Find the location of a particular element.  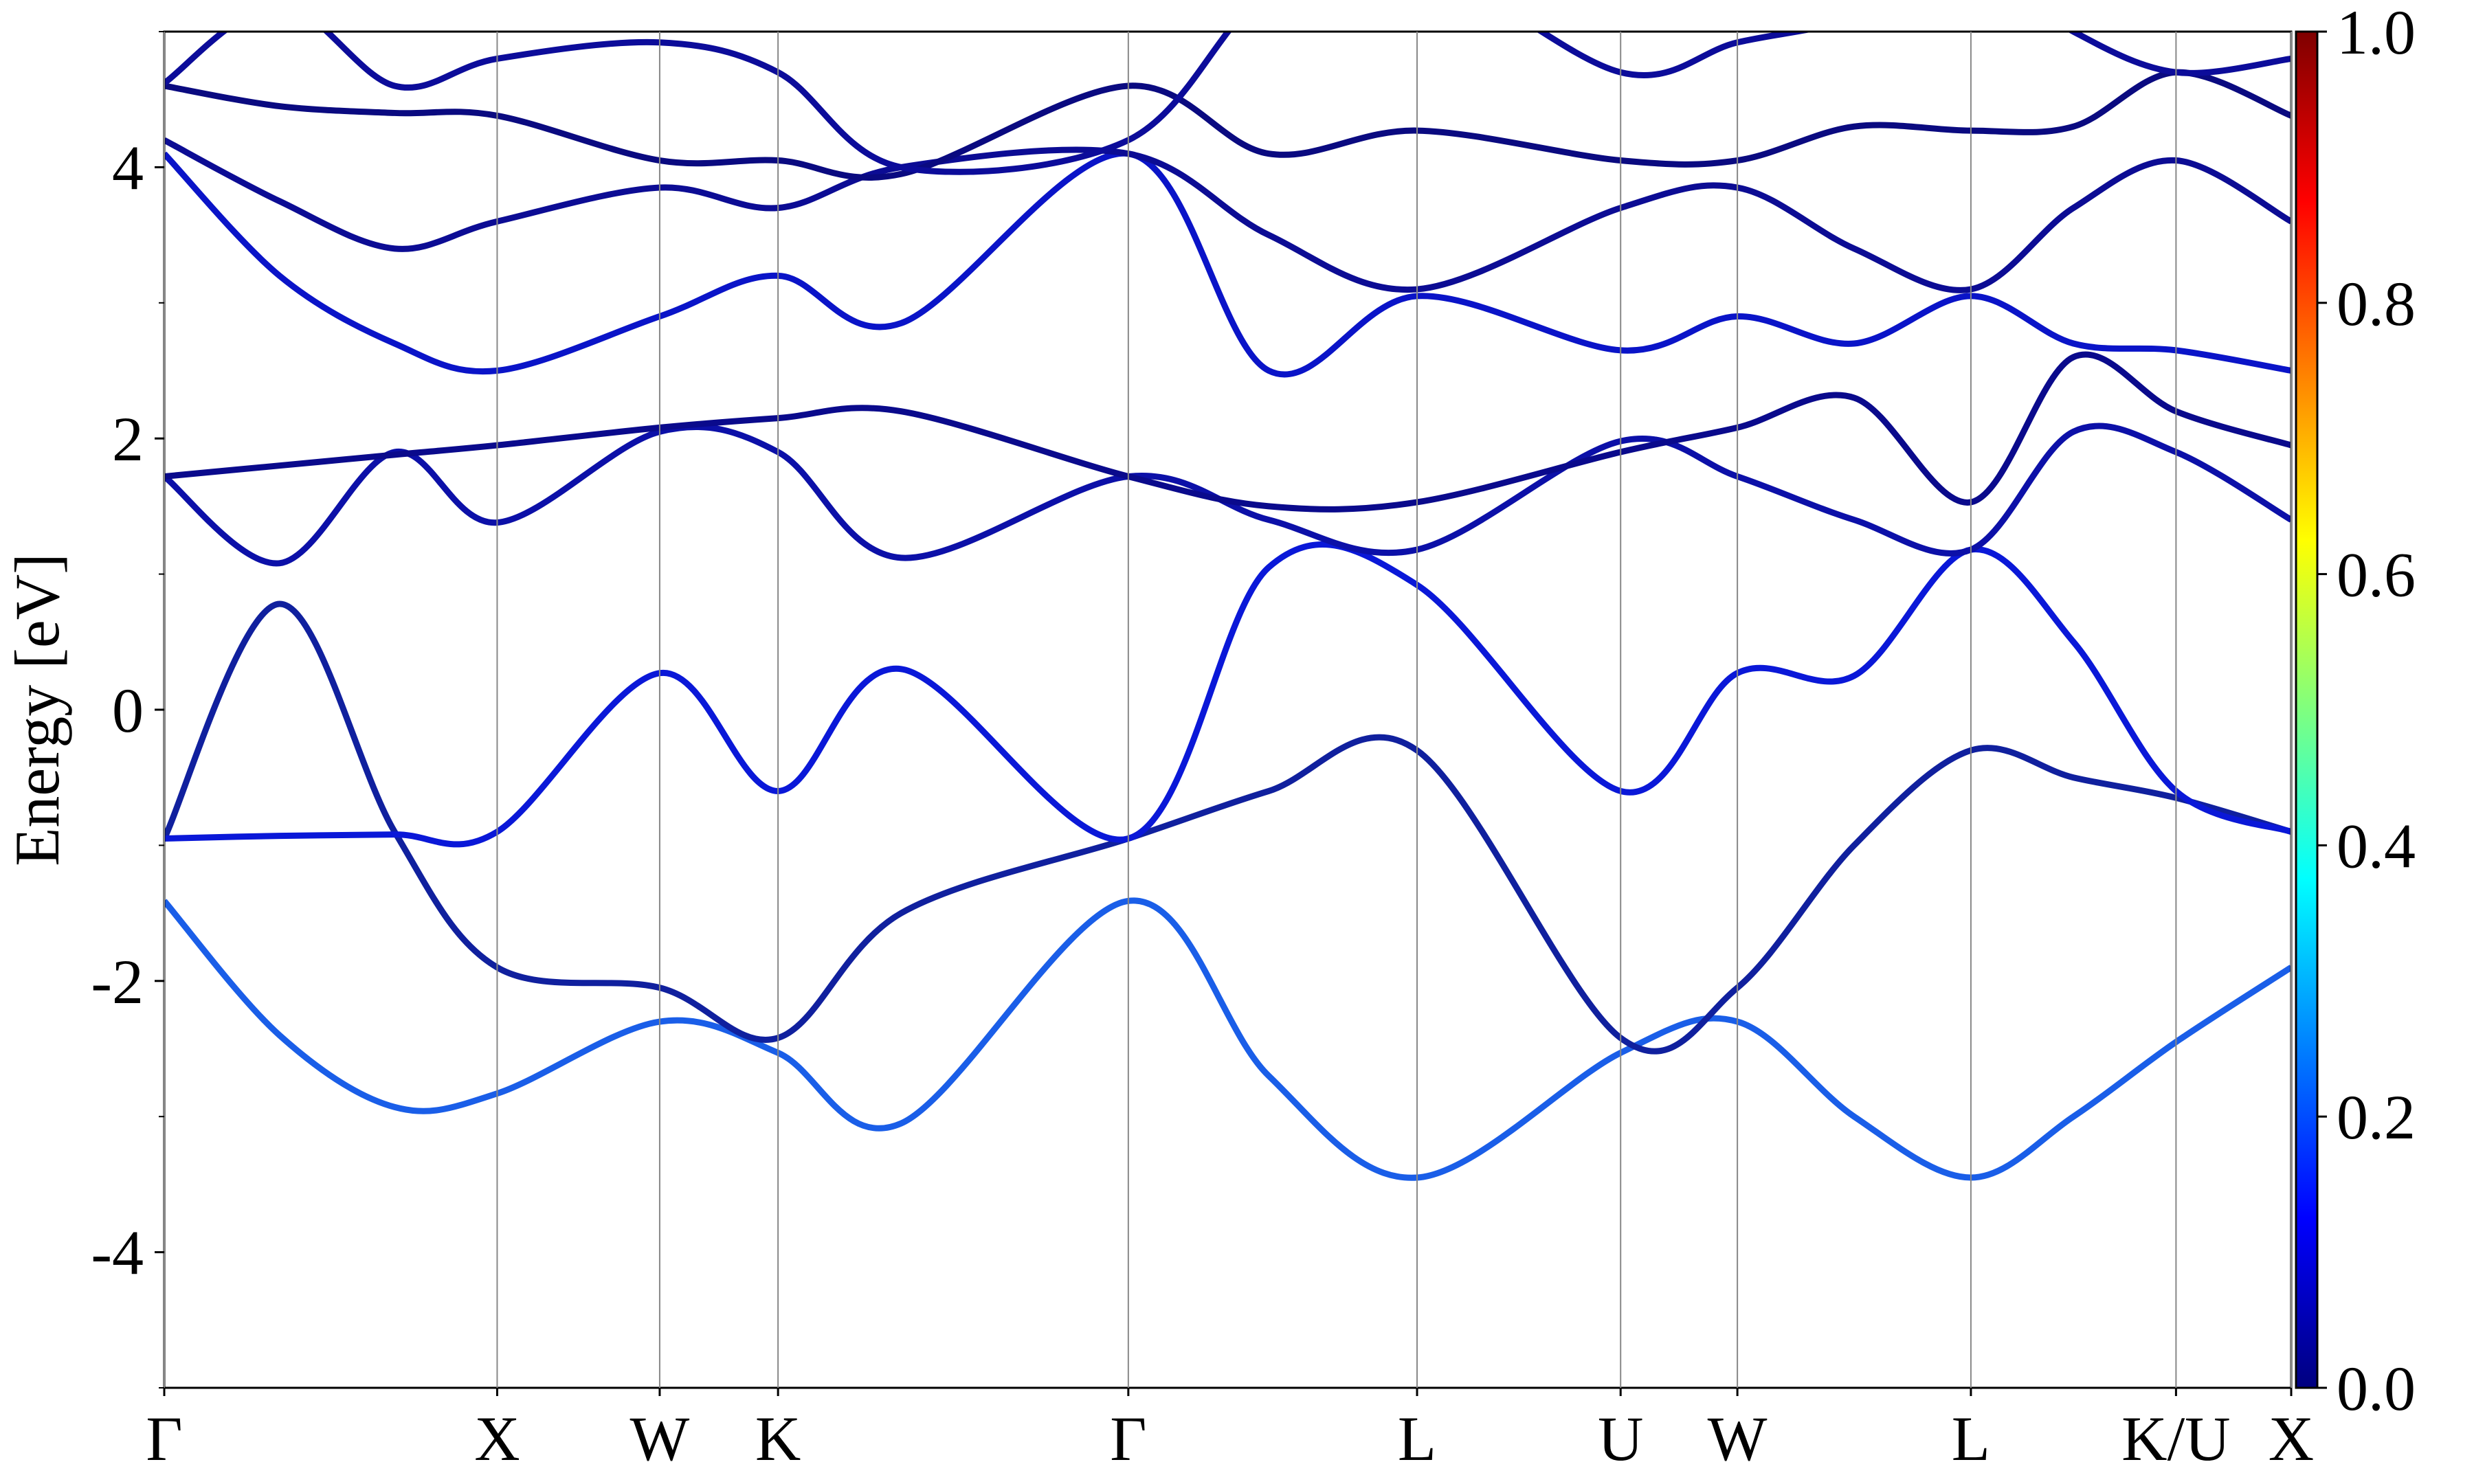

x-tick-label: U is located at coordinates (1621, 1439).